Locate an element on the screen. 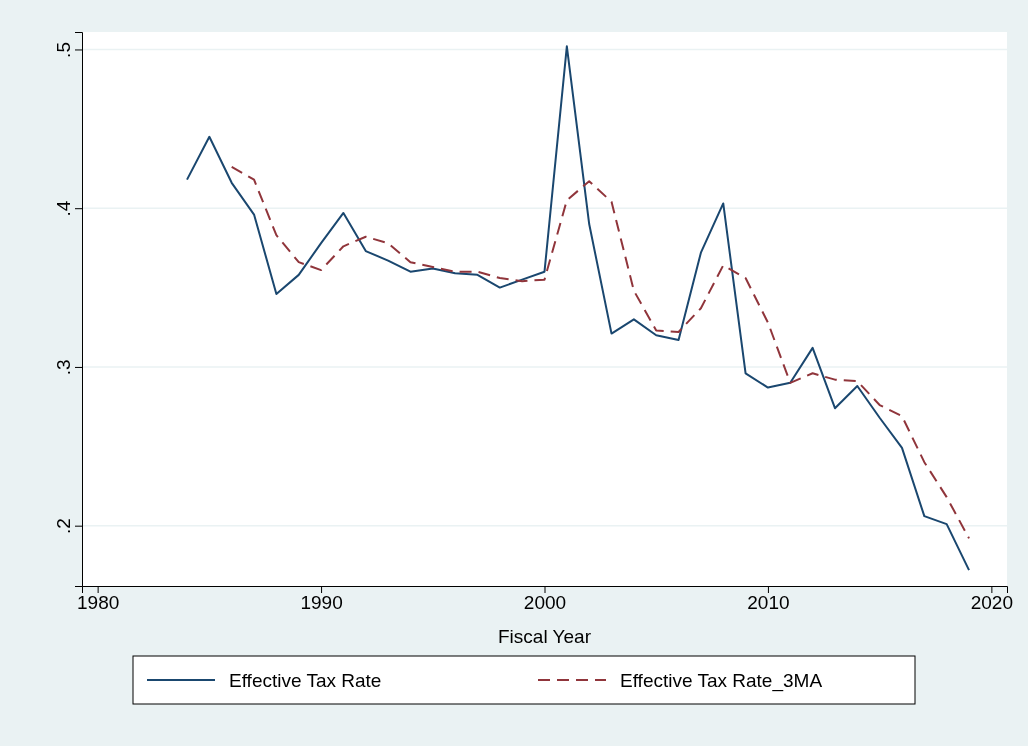  y-tick-label: .2 is located at coordinates (63, 526).